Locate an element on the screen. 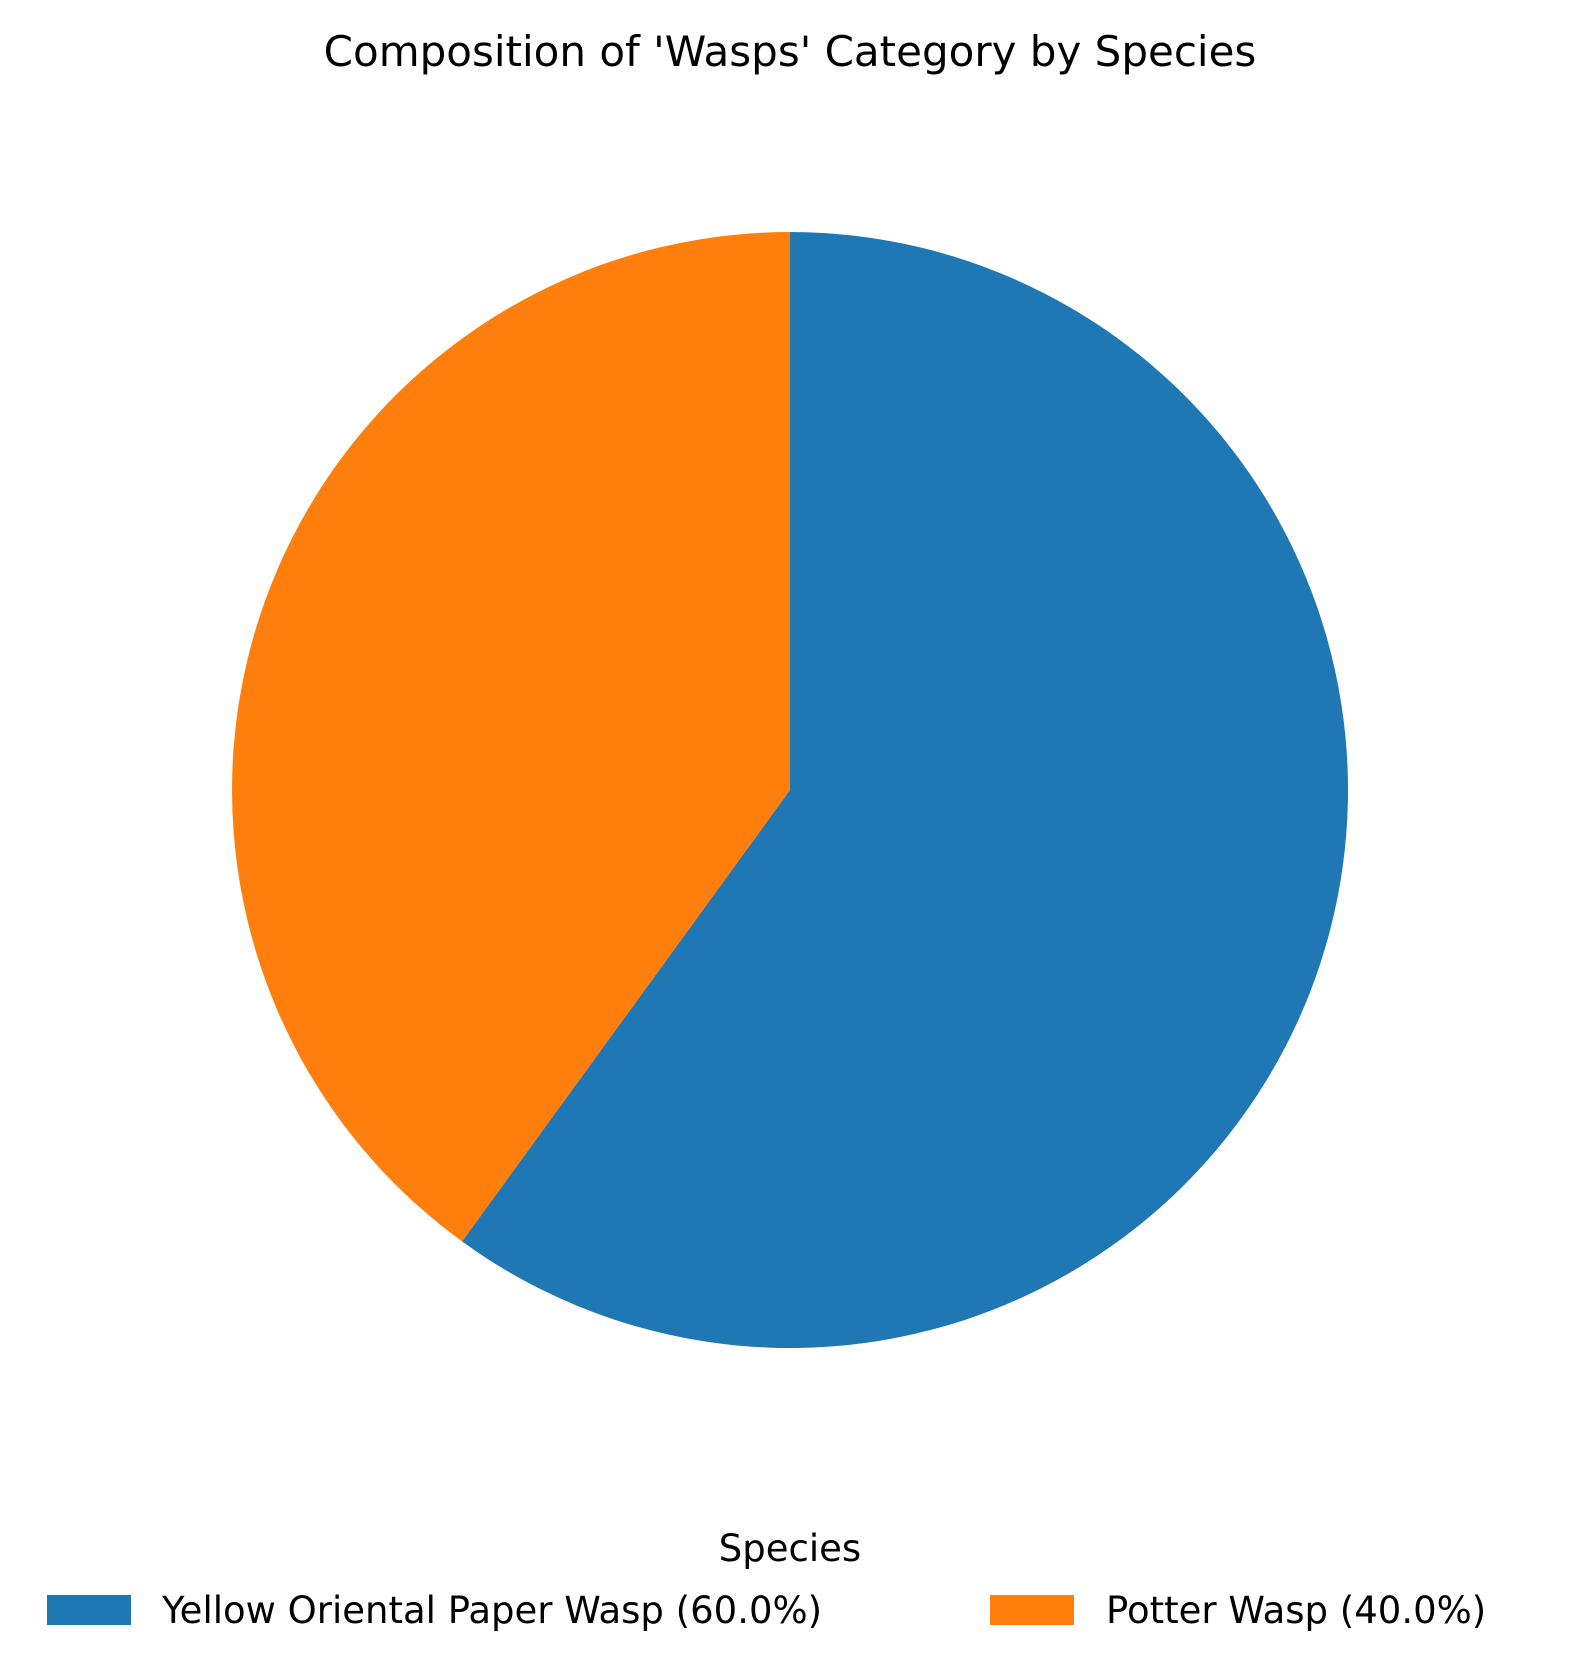  legend-label: Potter Wasp (40.0%) is located at coordinates (1296, 1610).